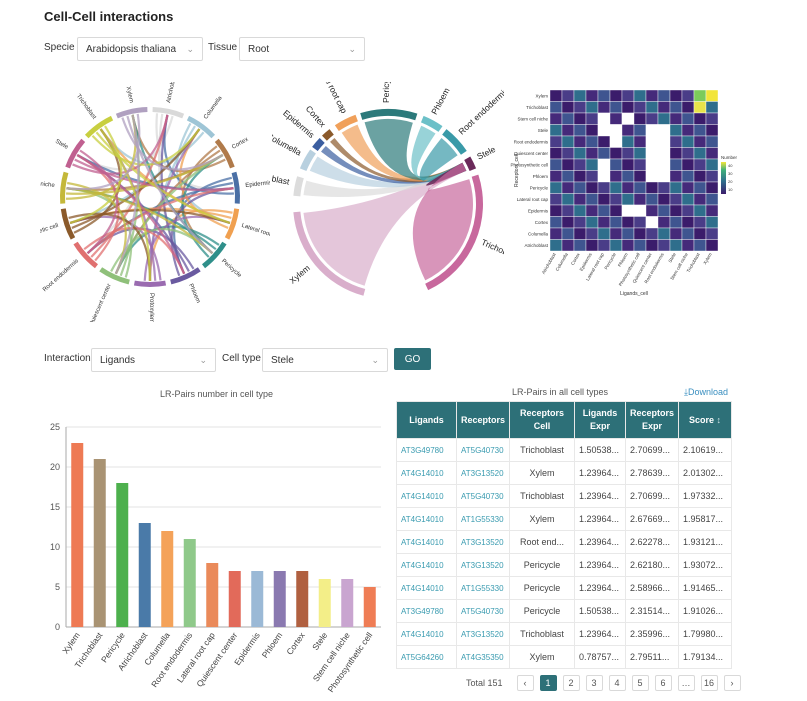  I want to click on chord-label: Xylem, so click(299, 274).